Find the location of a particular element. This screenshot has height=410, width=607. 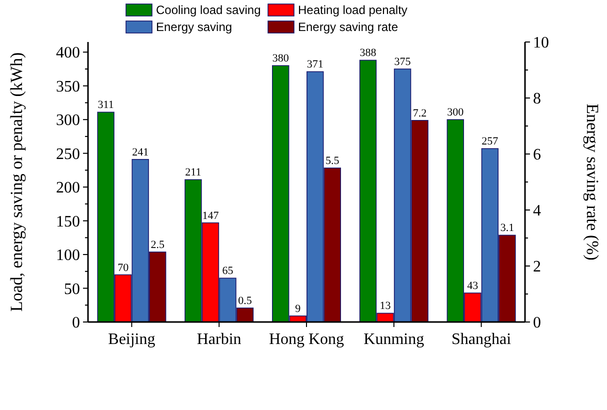

data-label: 43 is located at coordinates (473, 286).